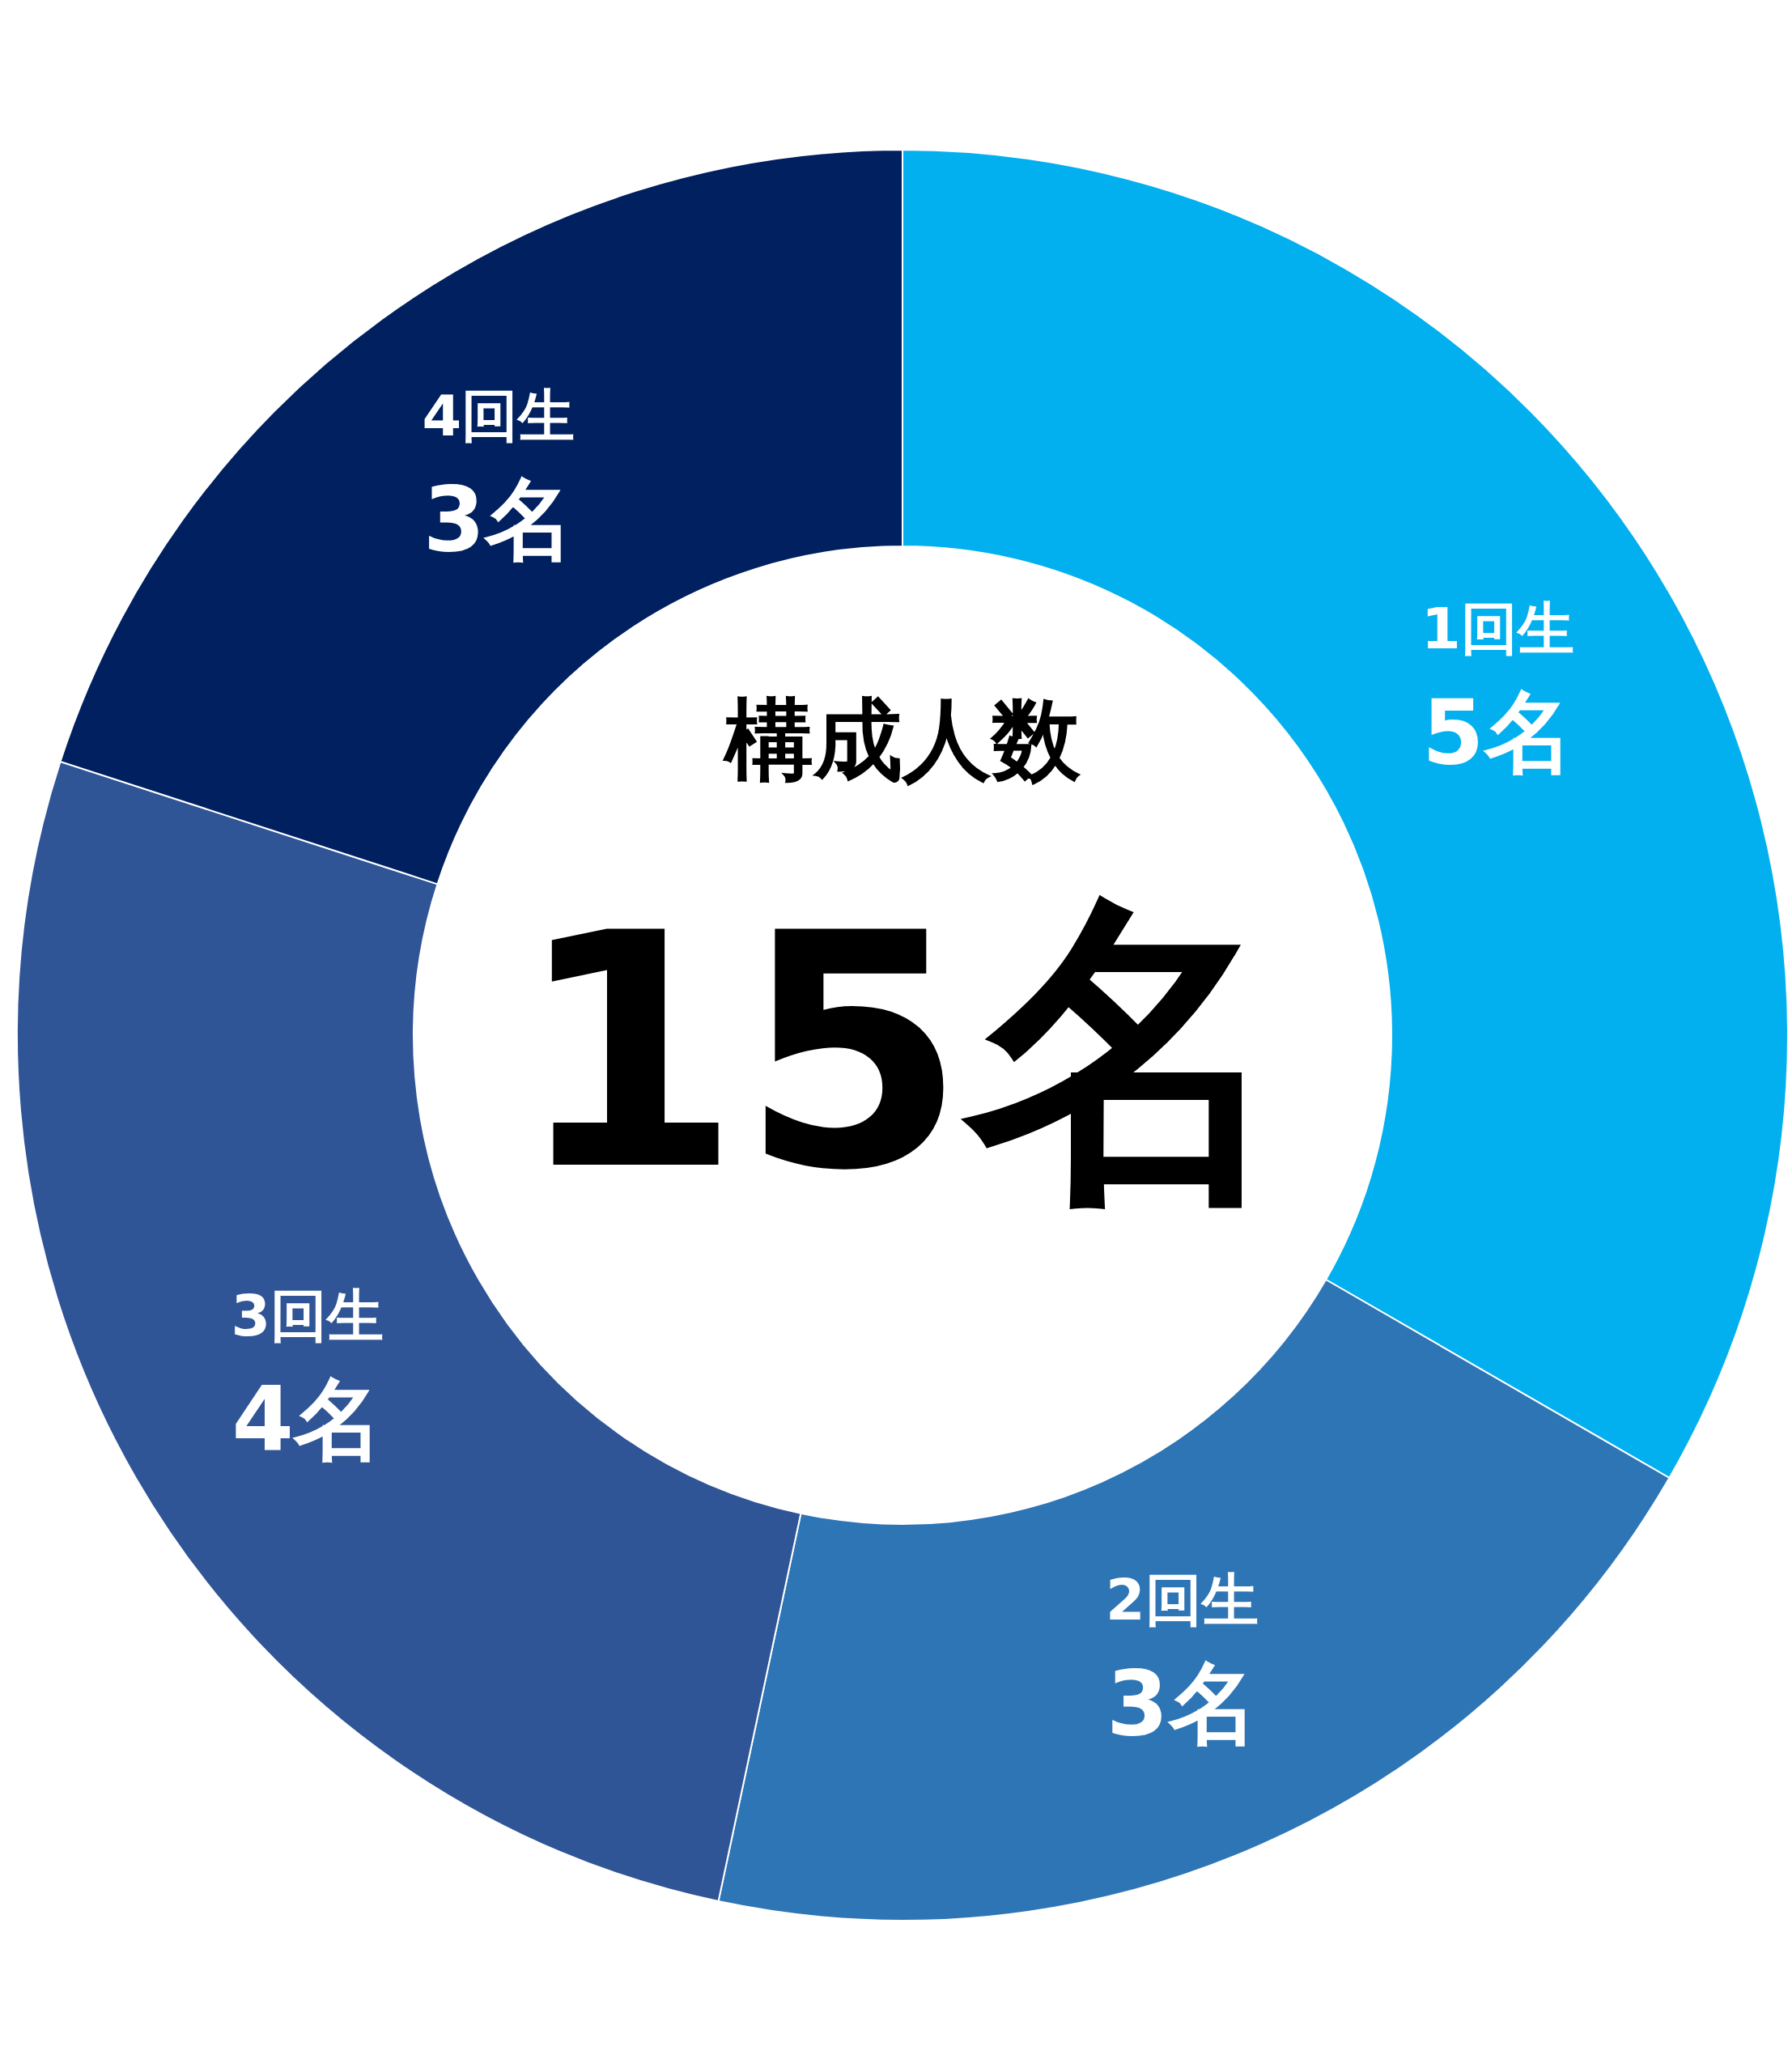  I want to click on text: 15名, so click(902, 1052).